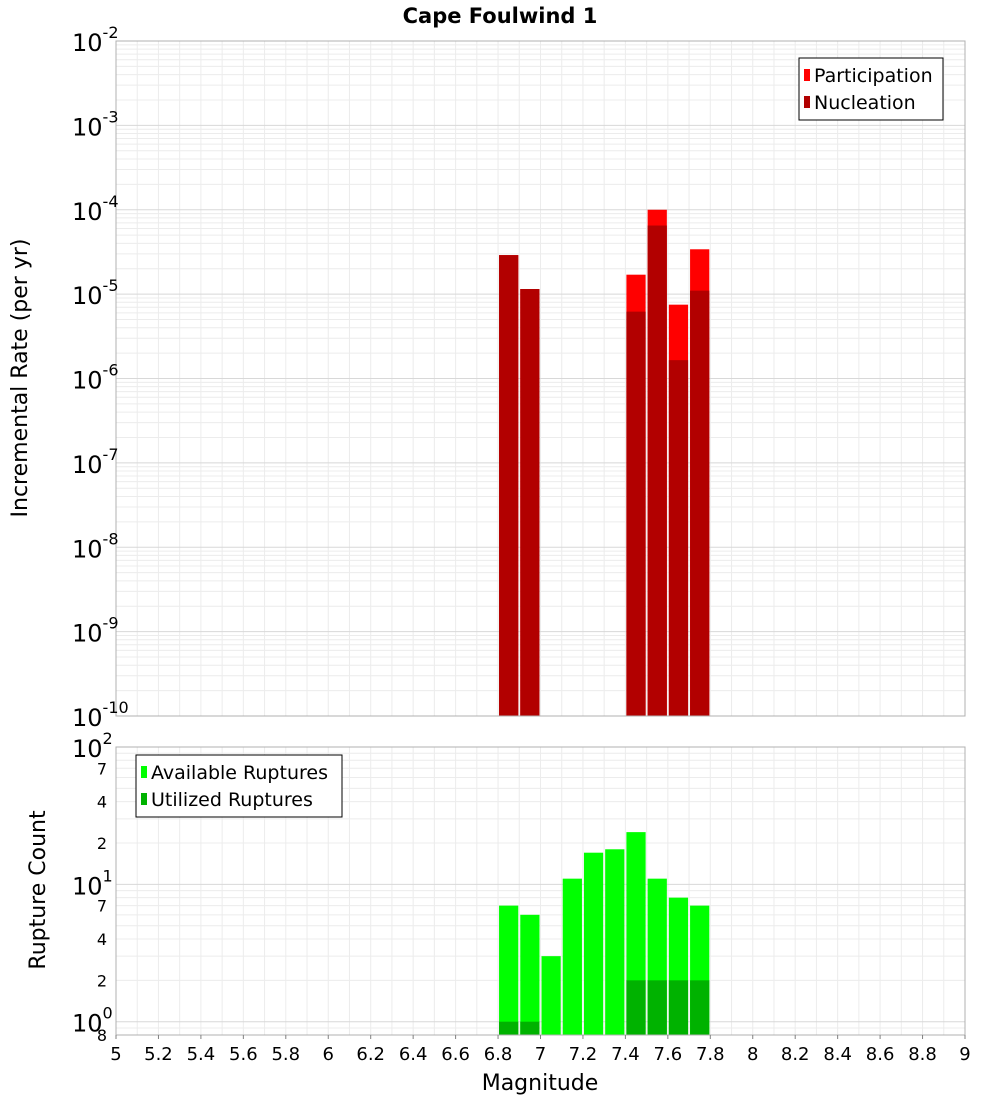  I want to click on x-tick-label: 8.8, so click(922, 1054).